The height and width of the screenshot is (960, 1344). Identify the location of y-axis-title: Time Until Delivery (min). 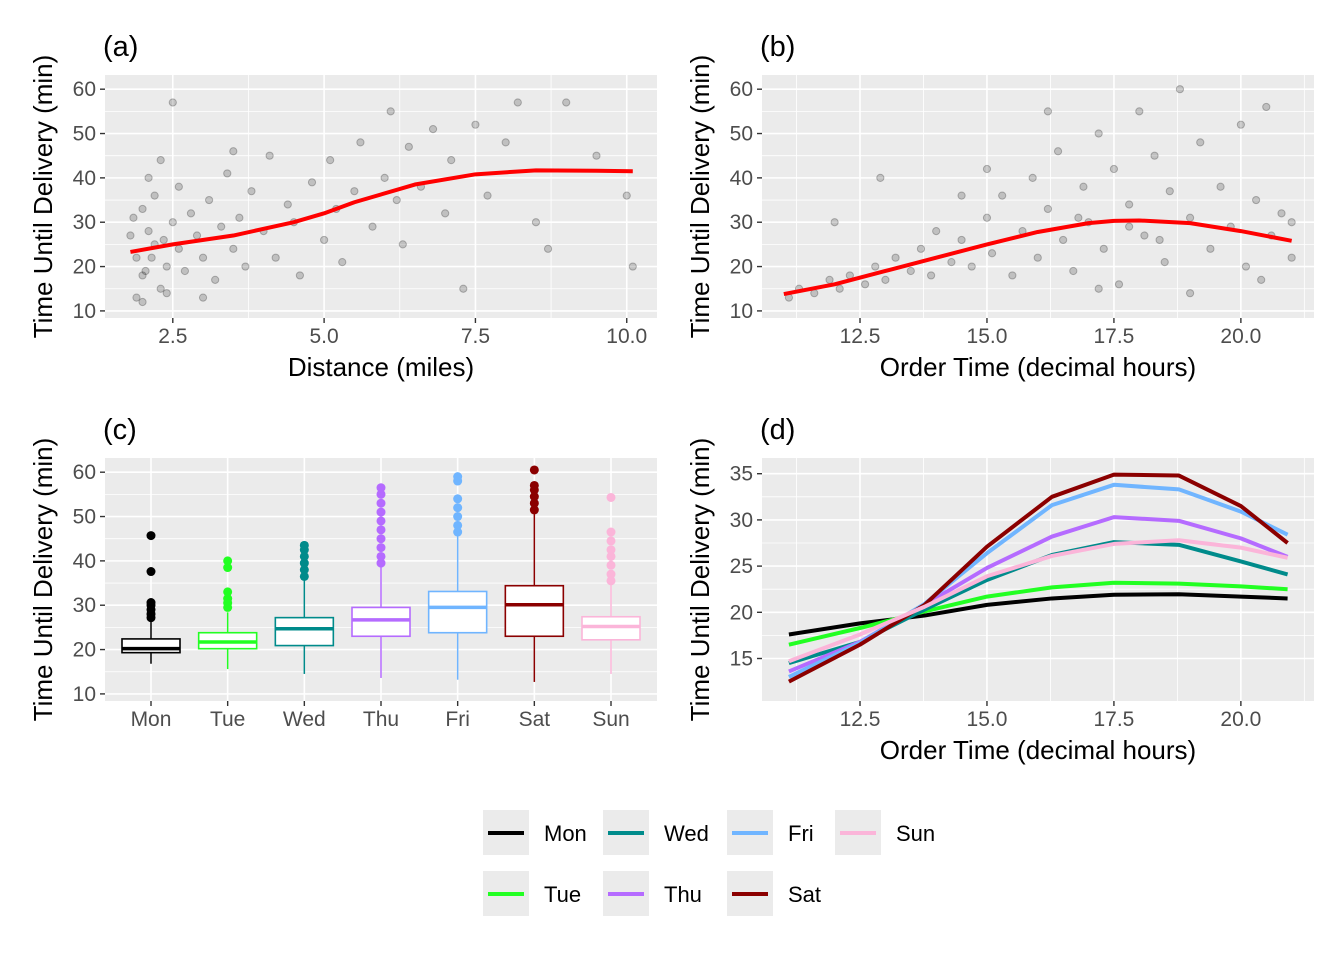
(700, 197).